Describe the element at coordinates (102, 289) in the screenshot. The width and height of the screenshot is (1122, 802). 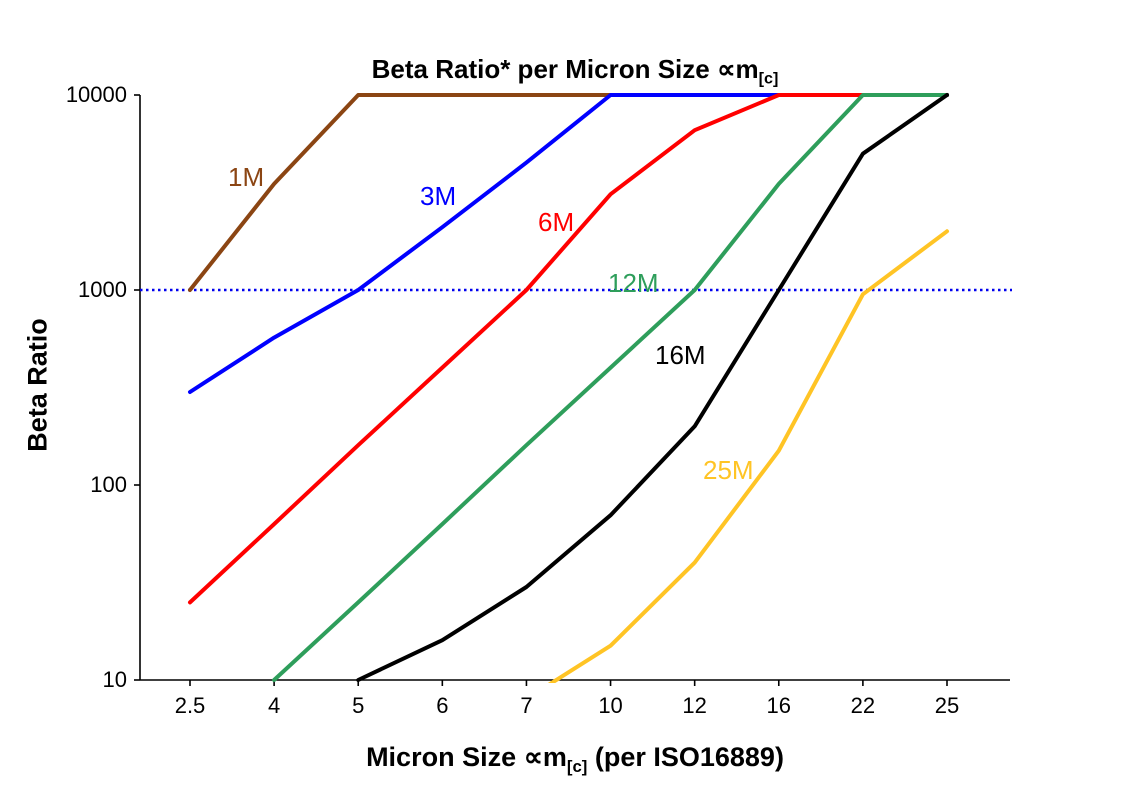
I see `y-tick-label: 1000` at that location.